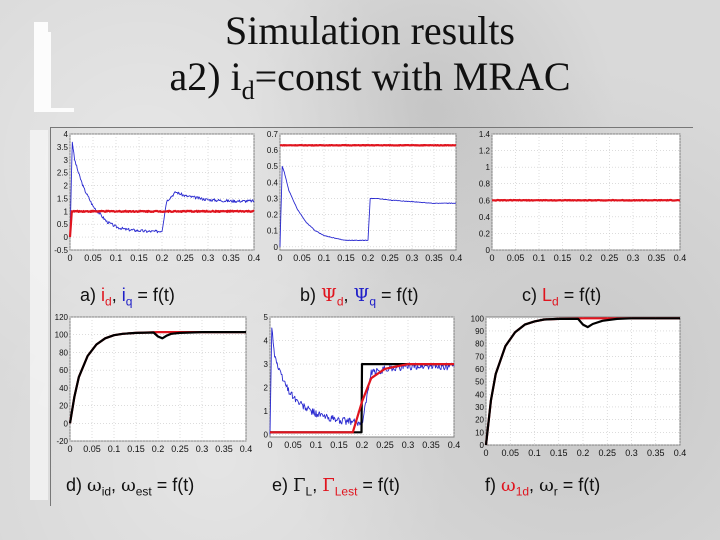 Image resolution: width=720 pixels, height=540 pixels. Describe the element at coordinates (485, 217) in the screenshot. I see `y-tick-label: 0.4` at that location.